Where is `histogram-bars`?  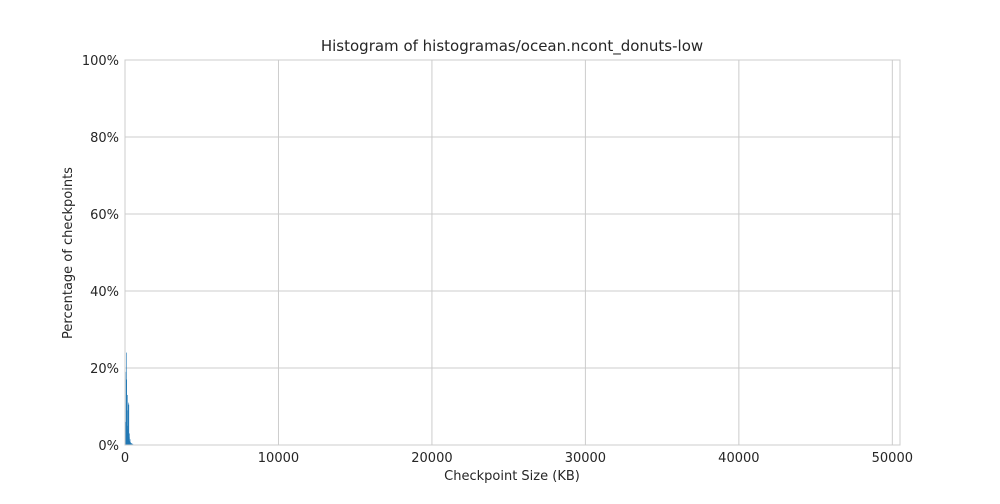 histogram-bars is located at coordinates (129, 398).